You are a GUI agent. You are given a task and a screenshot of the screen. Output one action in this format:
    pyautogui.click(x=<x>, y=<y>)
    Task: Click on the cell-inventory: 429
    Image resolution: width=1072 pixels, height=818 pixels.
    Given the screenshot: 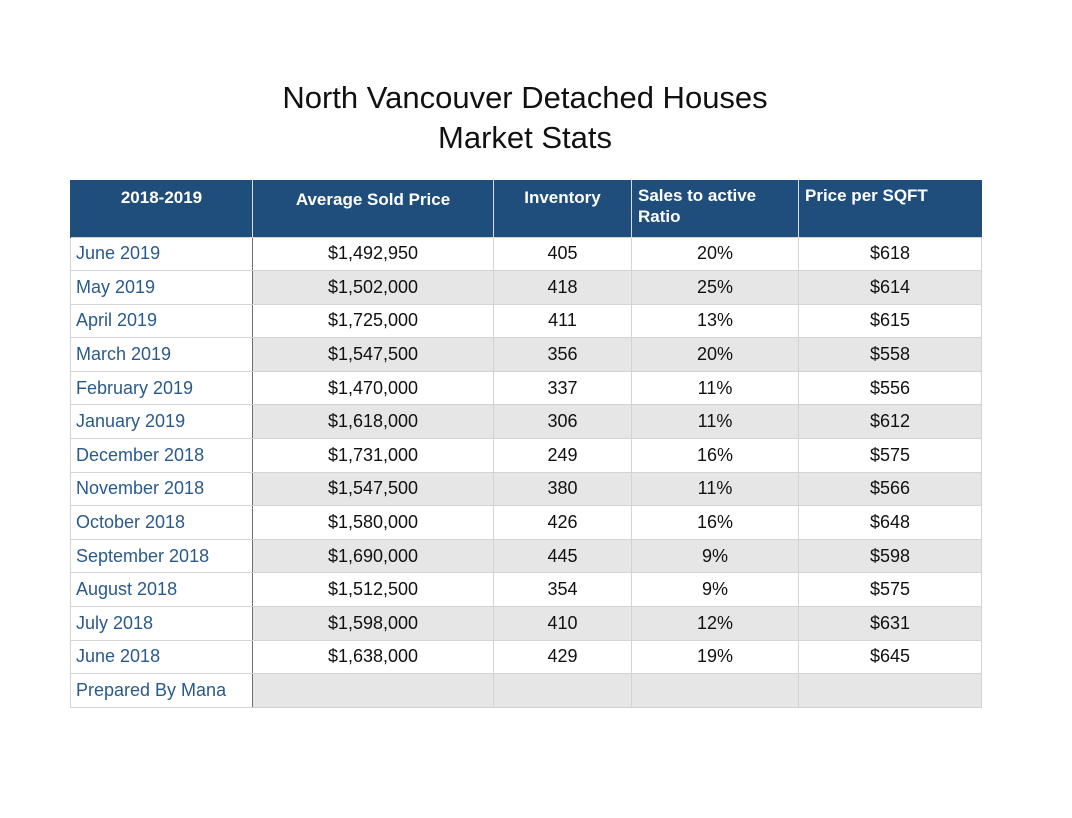 What is the action you would take?
    pyautogui.click(x=562, y=657)
    